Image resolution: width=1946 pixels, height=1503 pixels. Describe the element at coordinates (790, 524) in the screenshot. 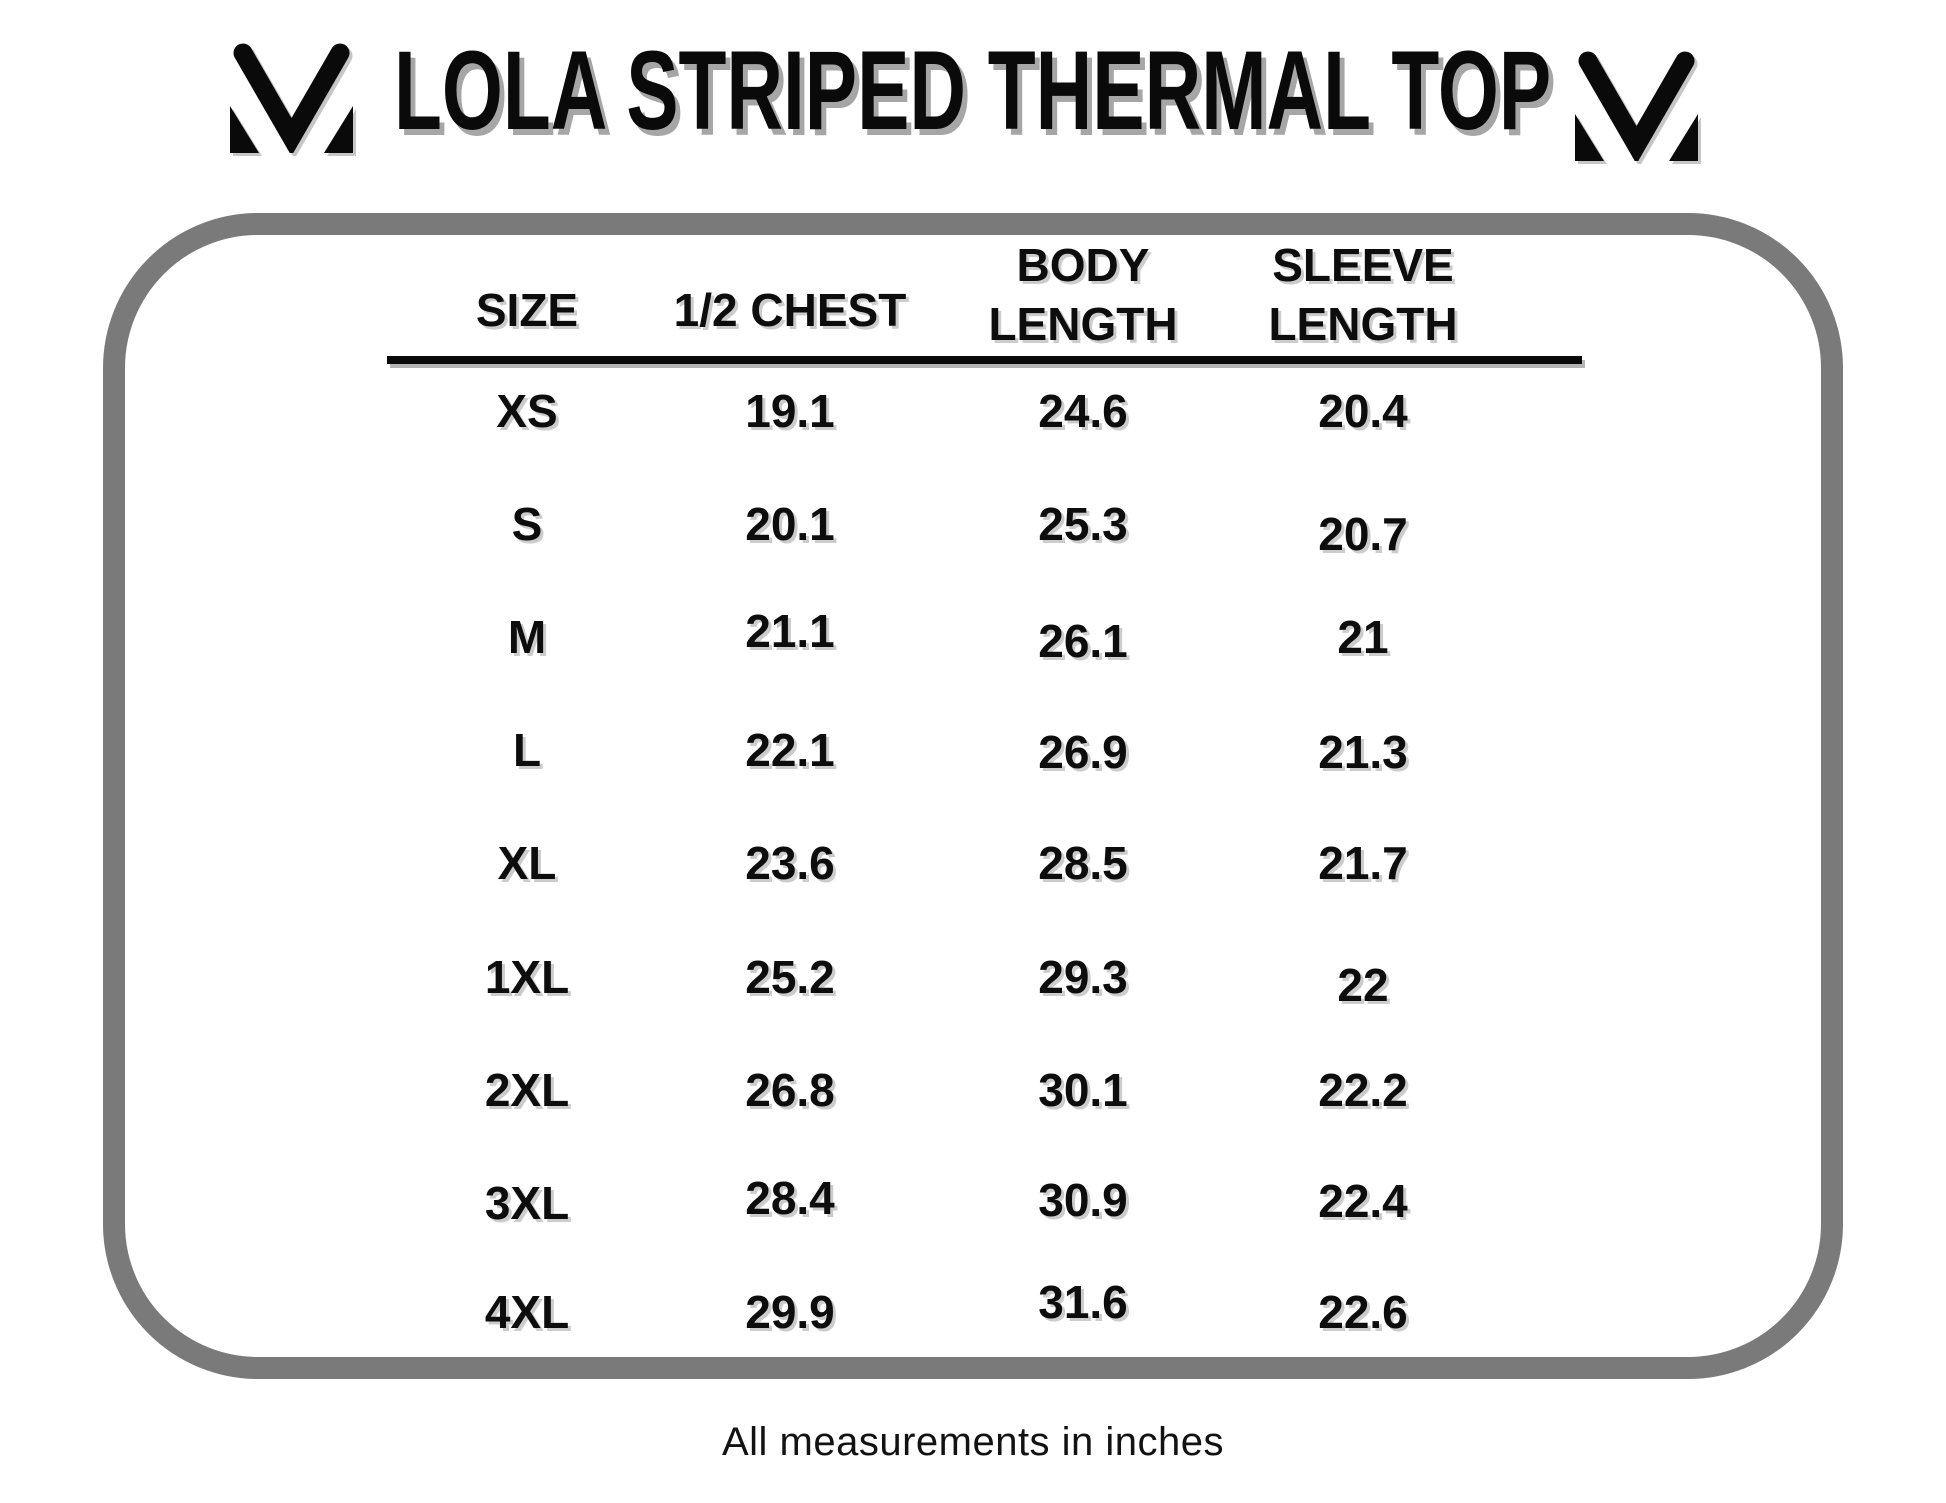

I see `table-cell: 20.1` at that location.